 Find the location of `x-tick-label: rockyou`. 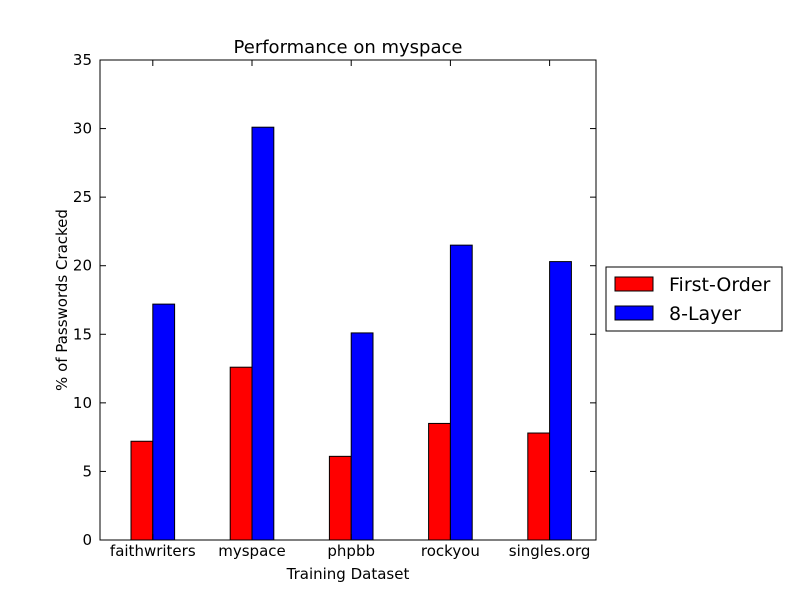

x-tick-label: rockyou is located at coordinates (450, 551).